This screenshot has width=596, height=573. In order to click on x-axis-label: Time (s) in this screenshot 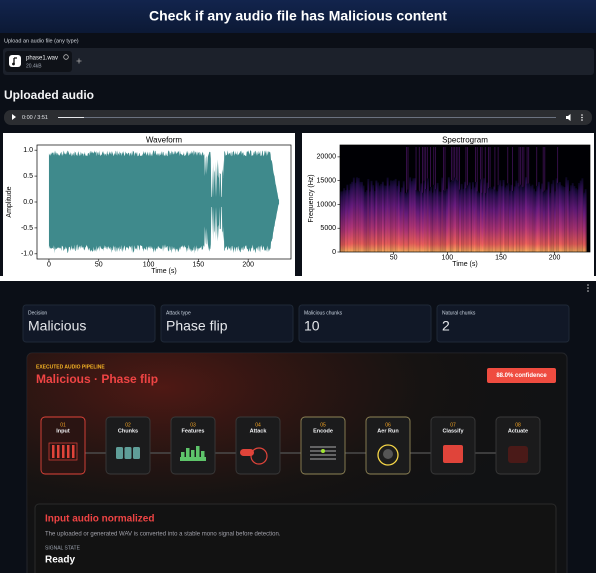, I will do `click(464, 264)`.